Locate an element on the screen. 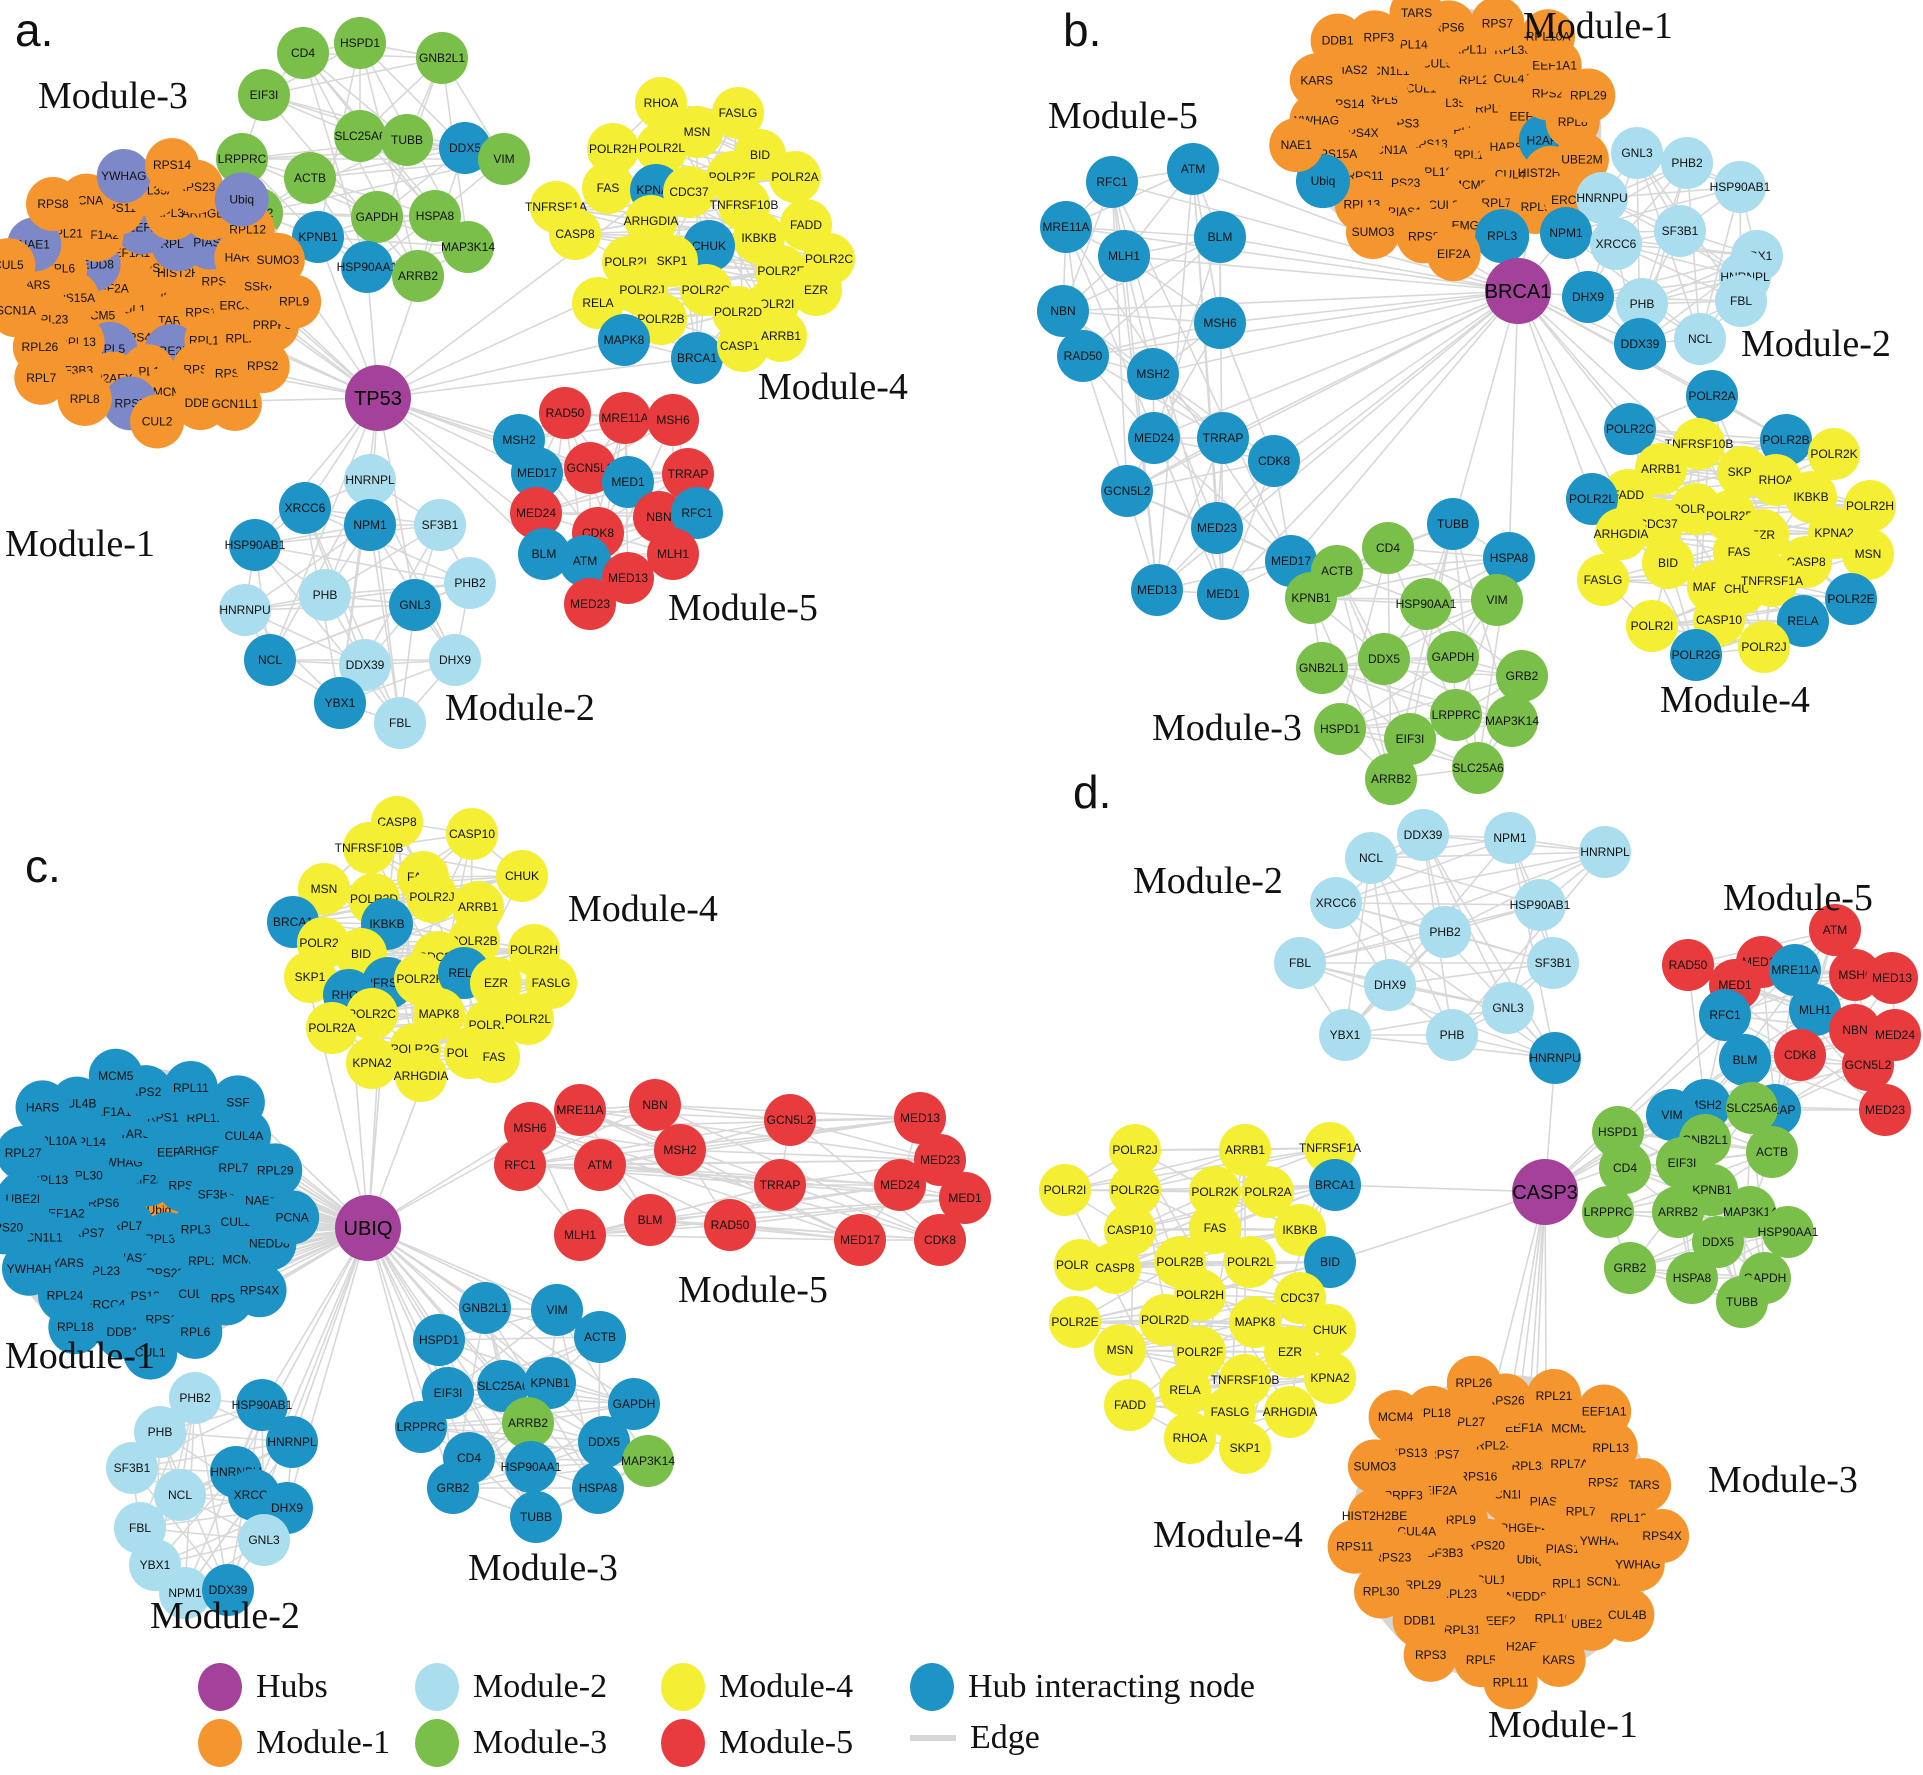 The width and height of the screenshot is (1923, 1775). node-MED24: MED24 is located at coordinates (900, 1185).